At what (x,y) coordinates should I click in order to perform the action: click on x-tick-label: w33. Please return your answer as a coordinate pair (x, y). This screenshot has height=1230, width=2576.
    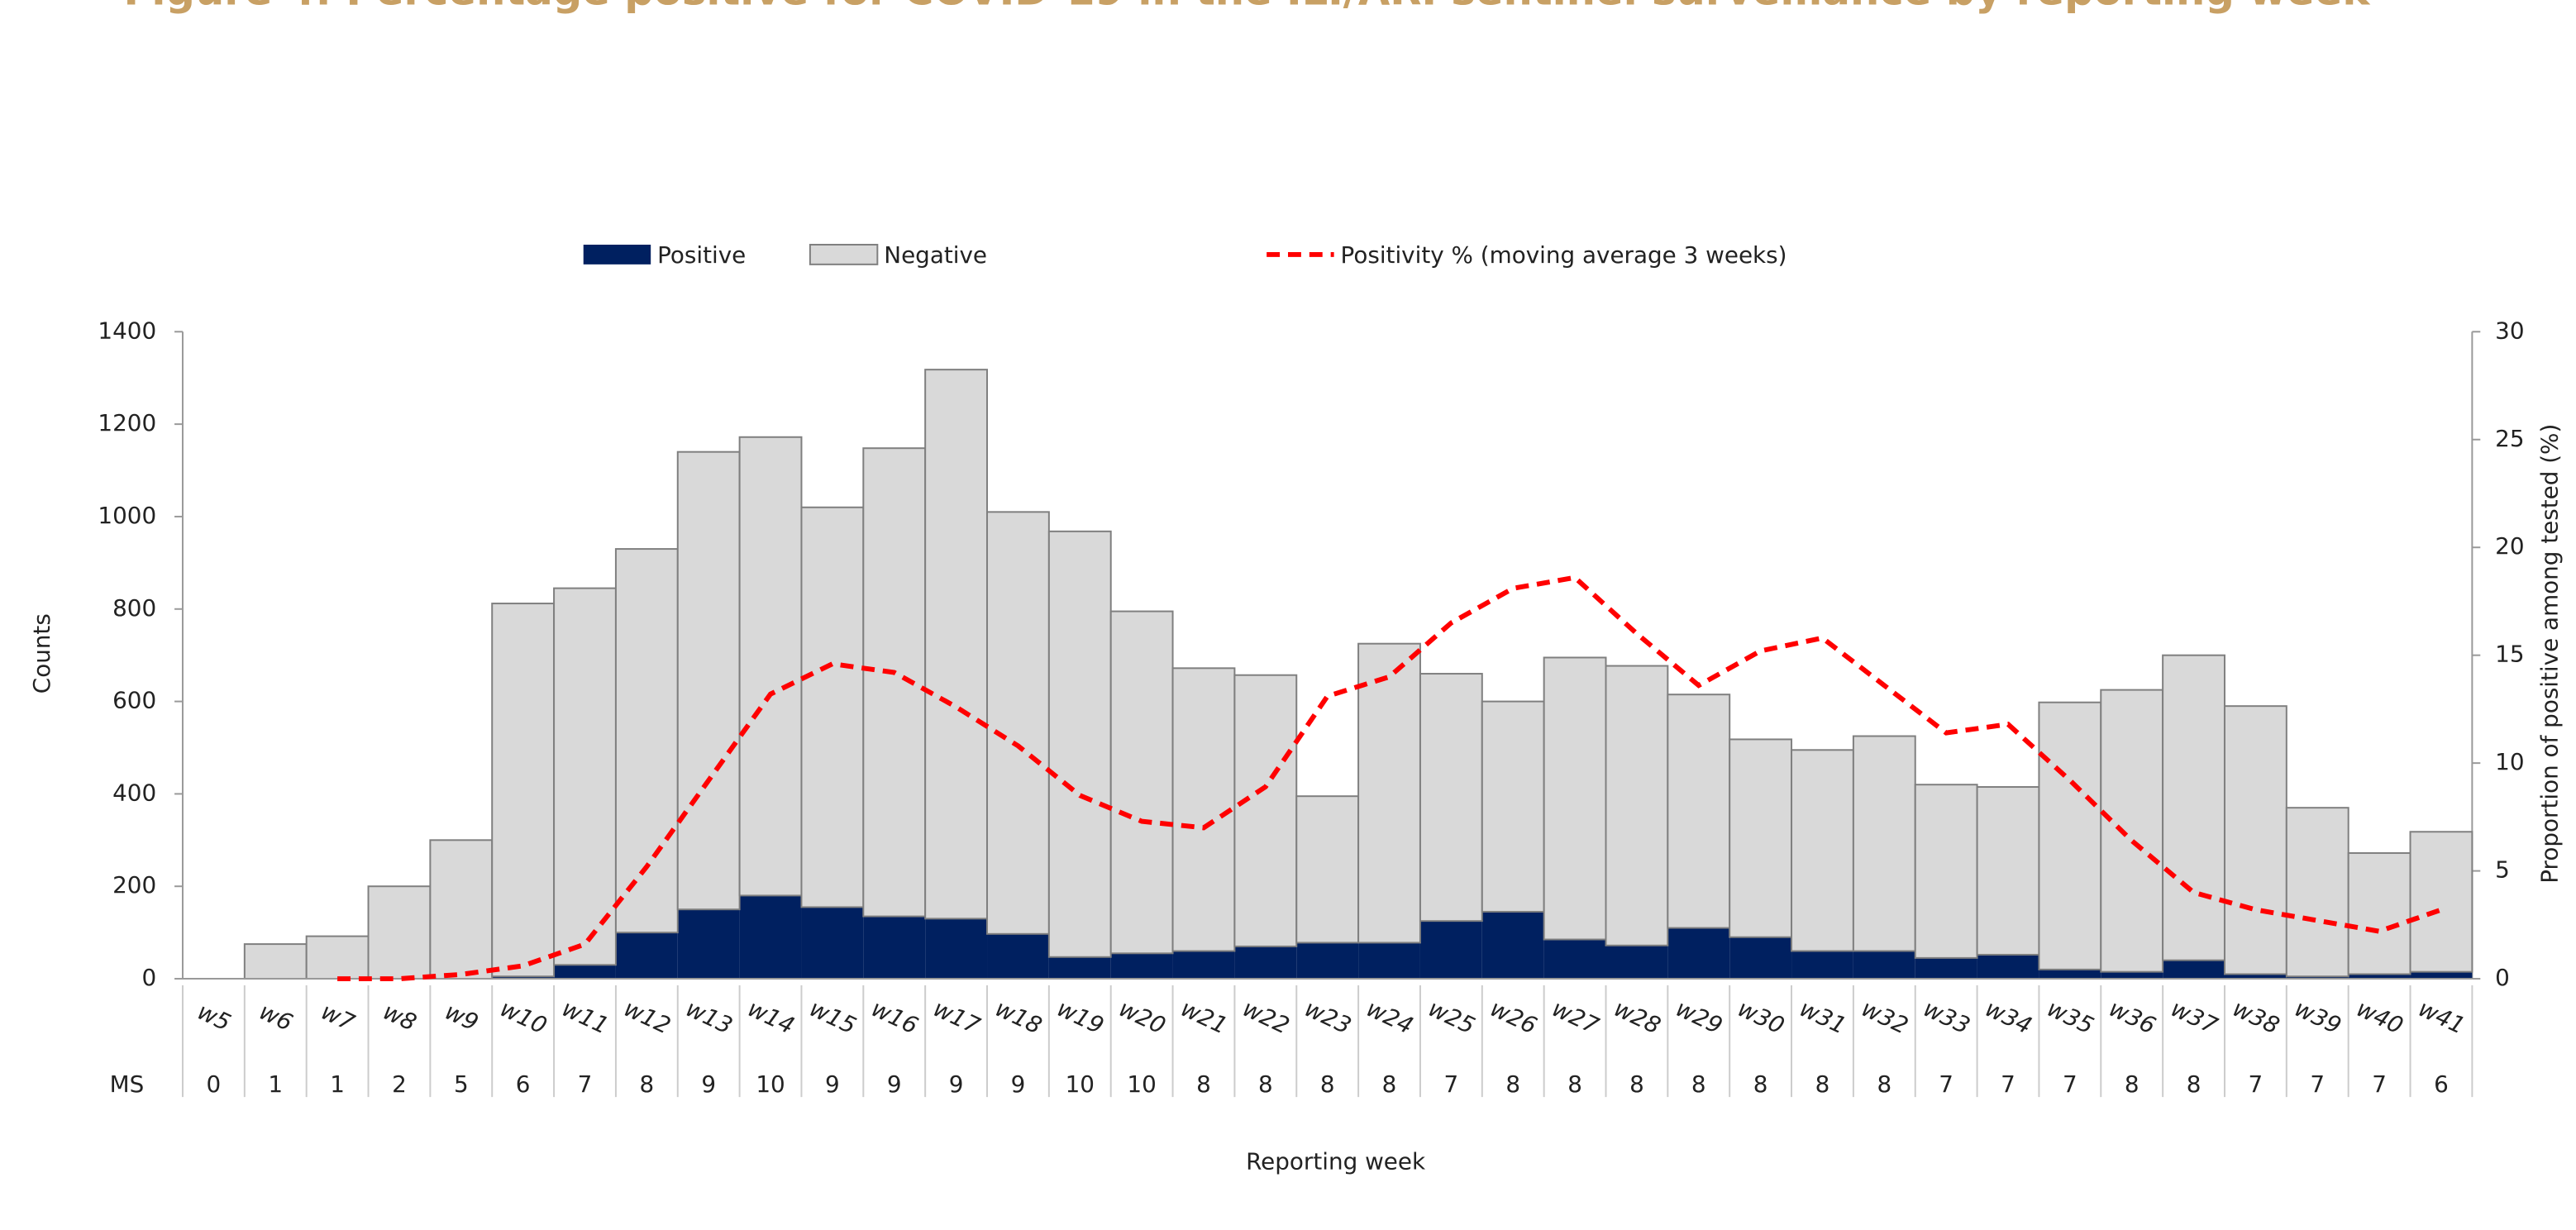
    Looking at the image, I should click on (1946, 1017).